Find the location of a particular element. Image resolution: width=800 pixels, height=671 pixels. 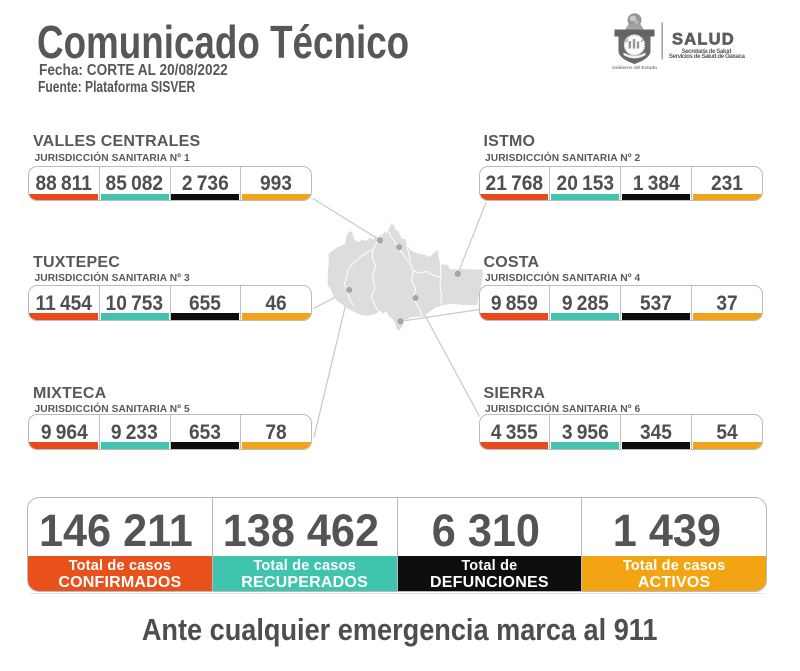

svg-text: Secretaría de Salud is located at coordinates (707, 51).